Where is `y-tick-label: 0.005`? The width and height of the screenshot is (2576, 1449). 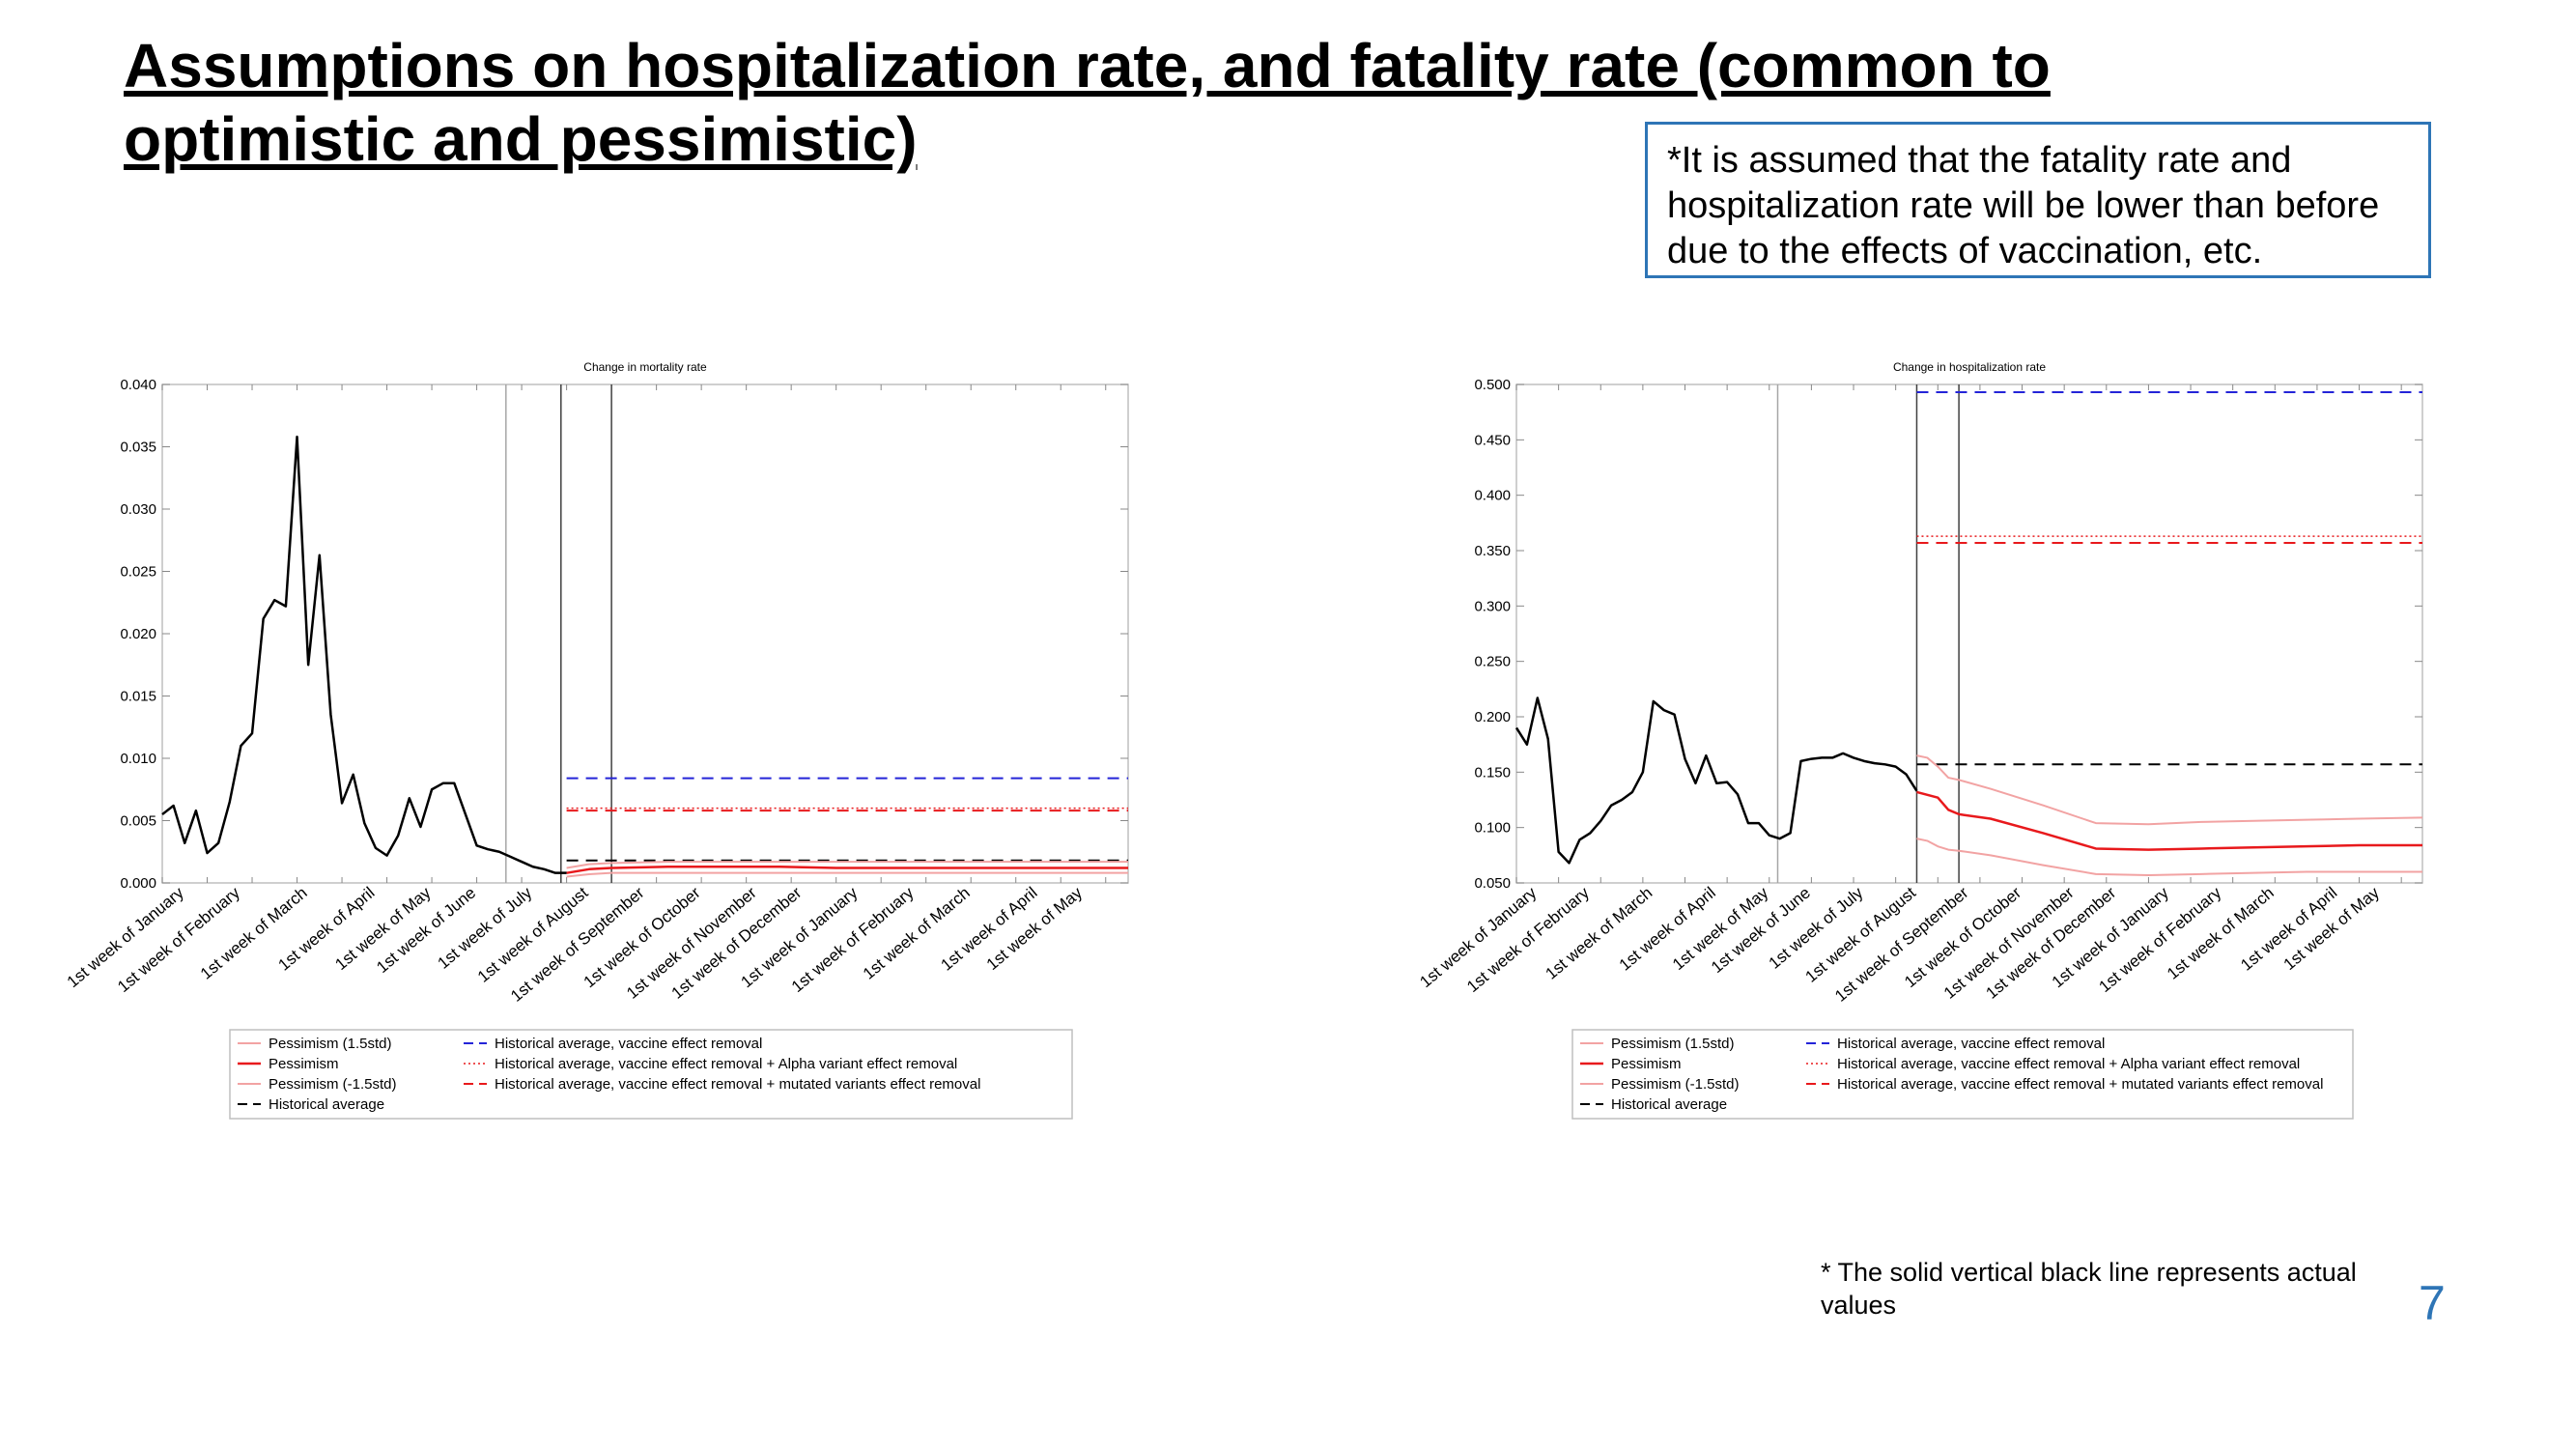 y-tick-label: 0.005 is located at coordinates (138, 821).